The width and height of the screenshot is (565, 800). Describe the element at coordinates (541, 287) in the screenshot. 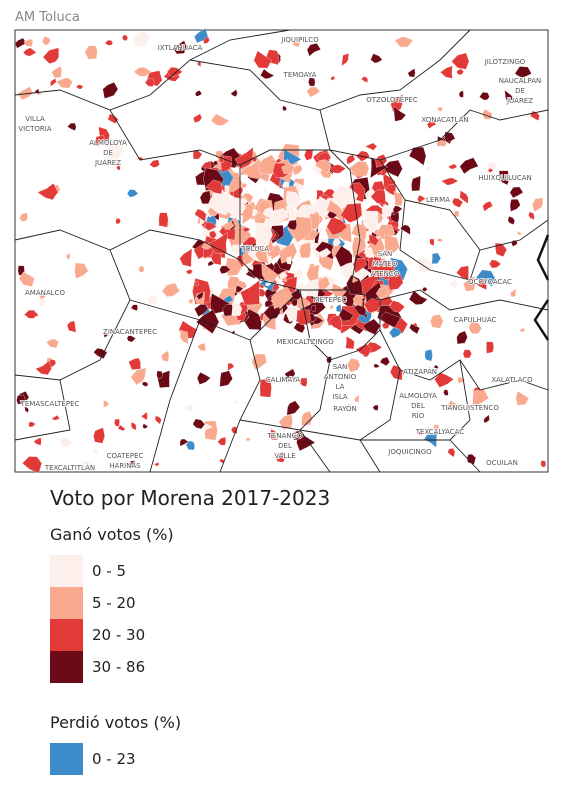

I see `state-boundary` at that location.